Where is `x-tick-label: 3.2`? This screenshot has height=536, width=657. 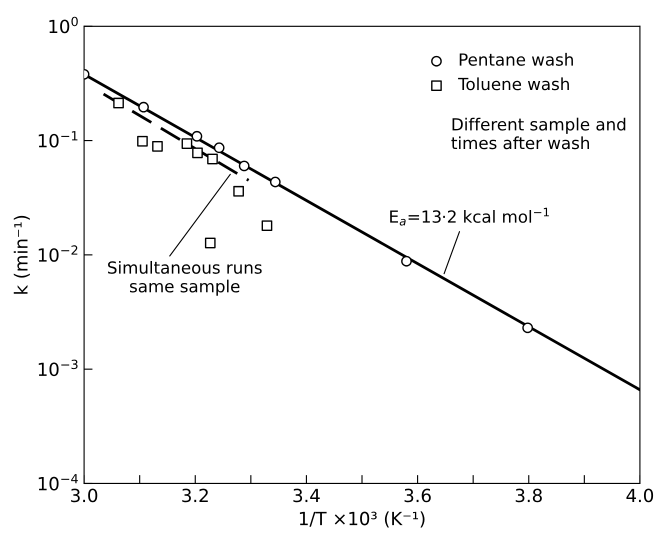 x-tick-label: 3.2 is located at coordinates (195, 495).